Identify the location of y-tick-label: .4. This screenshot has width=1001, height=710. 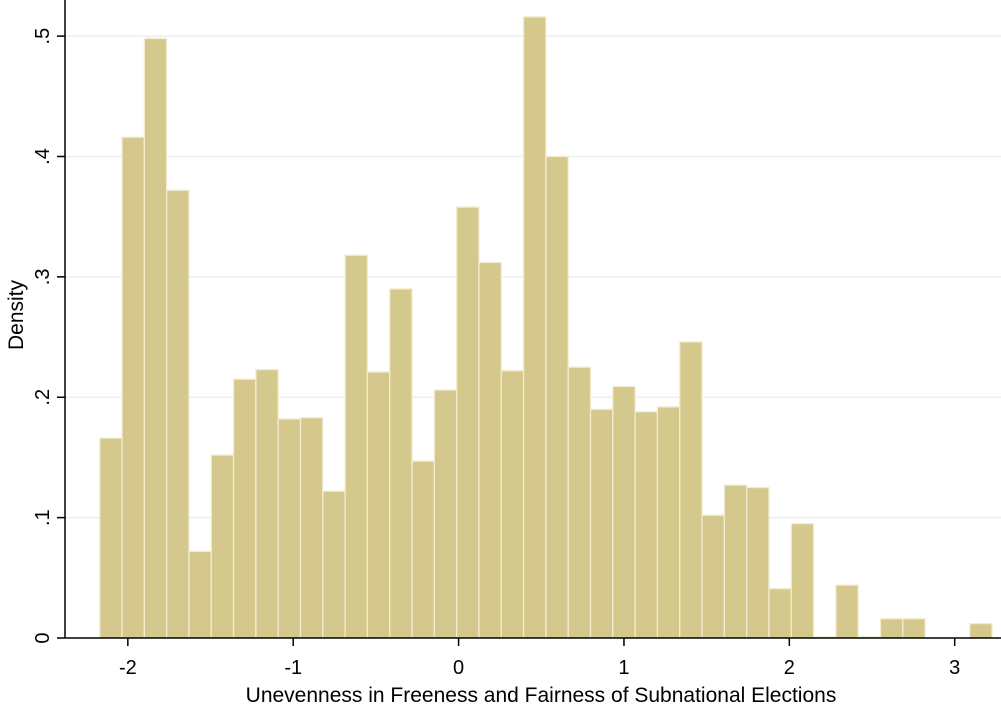
(43, 156).